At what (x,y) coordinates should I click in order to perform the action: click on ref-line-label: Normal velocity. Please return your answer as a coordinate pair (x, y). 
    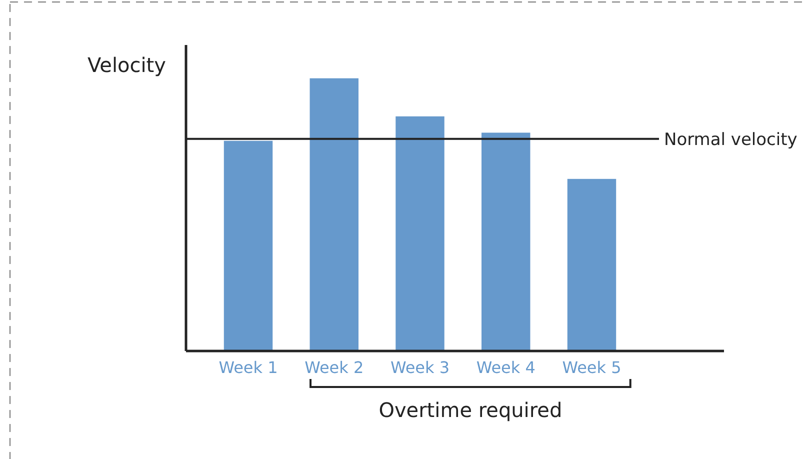
    Looking at the image, I should click on (731, 140).